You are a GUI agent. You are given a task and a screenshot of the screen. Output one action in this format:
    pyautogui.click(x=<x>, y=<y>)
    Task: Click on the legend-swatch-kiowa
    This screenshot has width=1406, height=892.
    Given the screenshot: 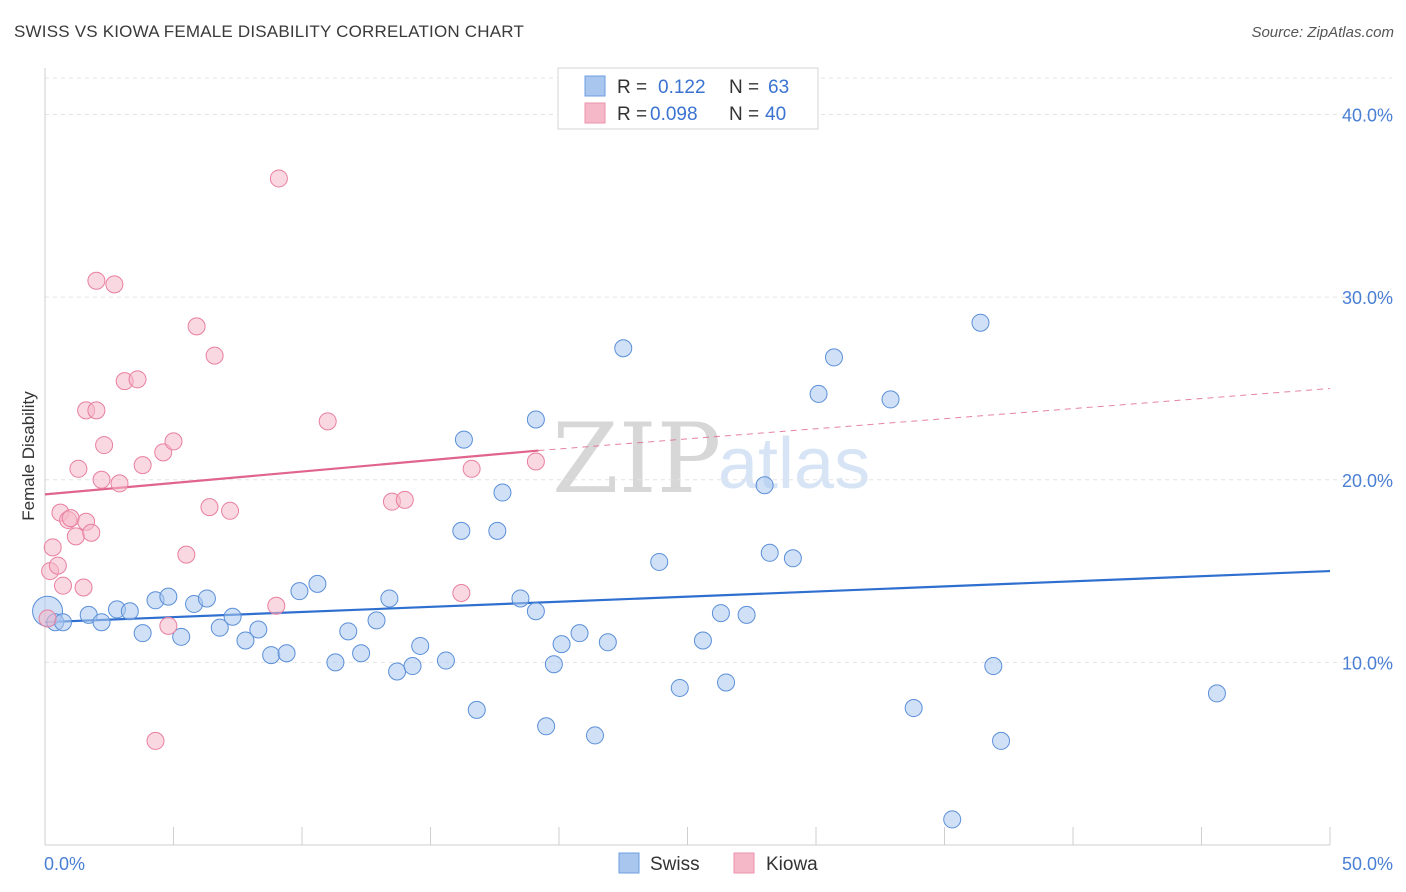 What is the action you would take?
    pyautogui.click(x=595, y=113)
    